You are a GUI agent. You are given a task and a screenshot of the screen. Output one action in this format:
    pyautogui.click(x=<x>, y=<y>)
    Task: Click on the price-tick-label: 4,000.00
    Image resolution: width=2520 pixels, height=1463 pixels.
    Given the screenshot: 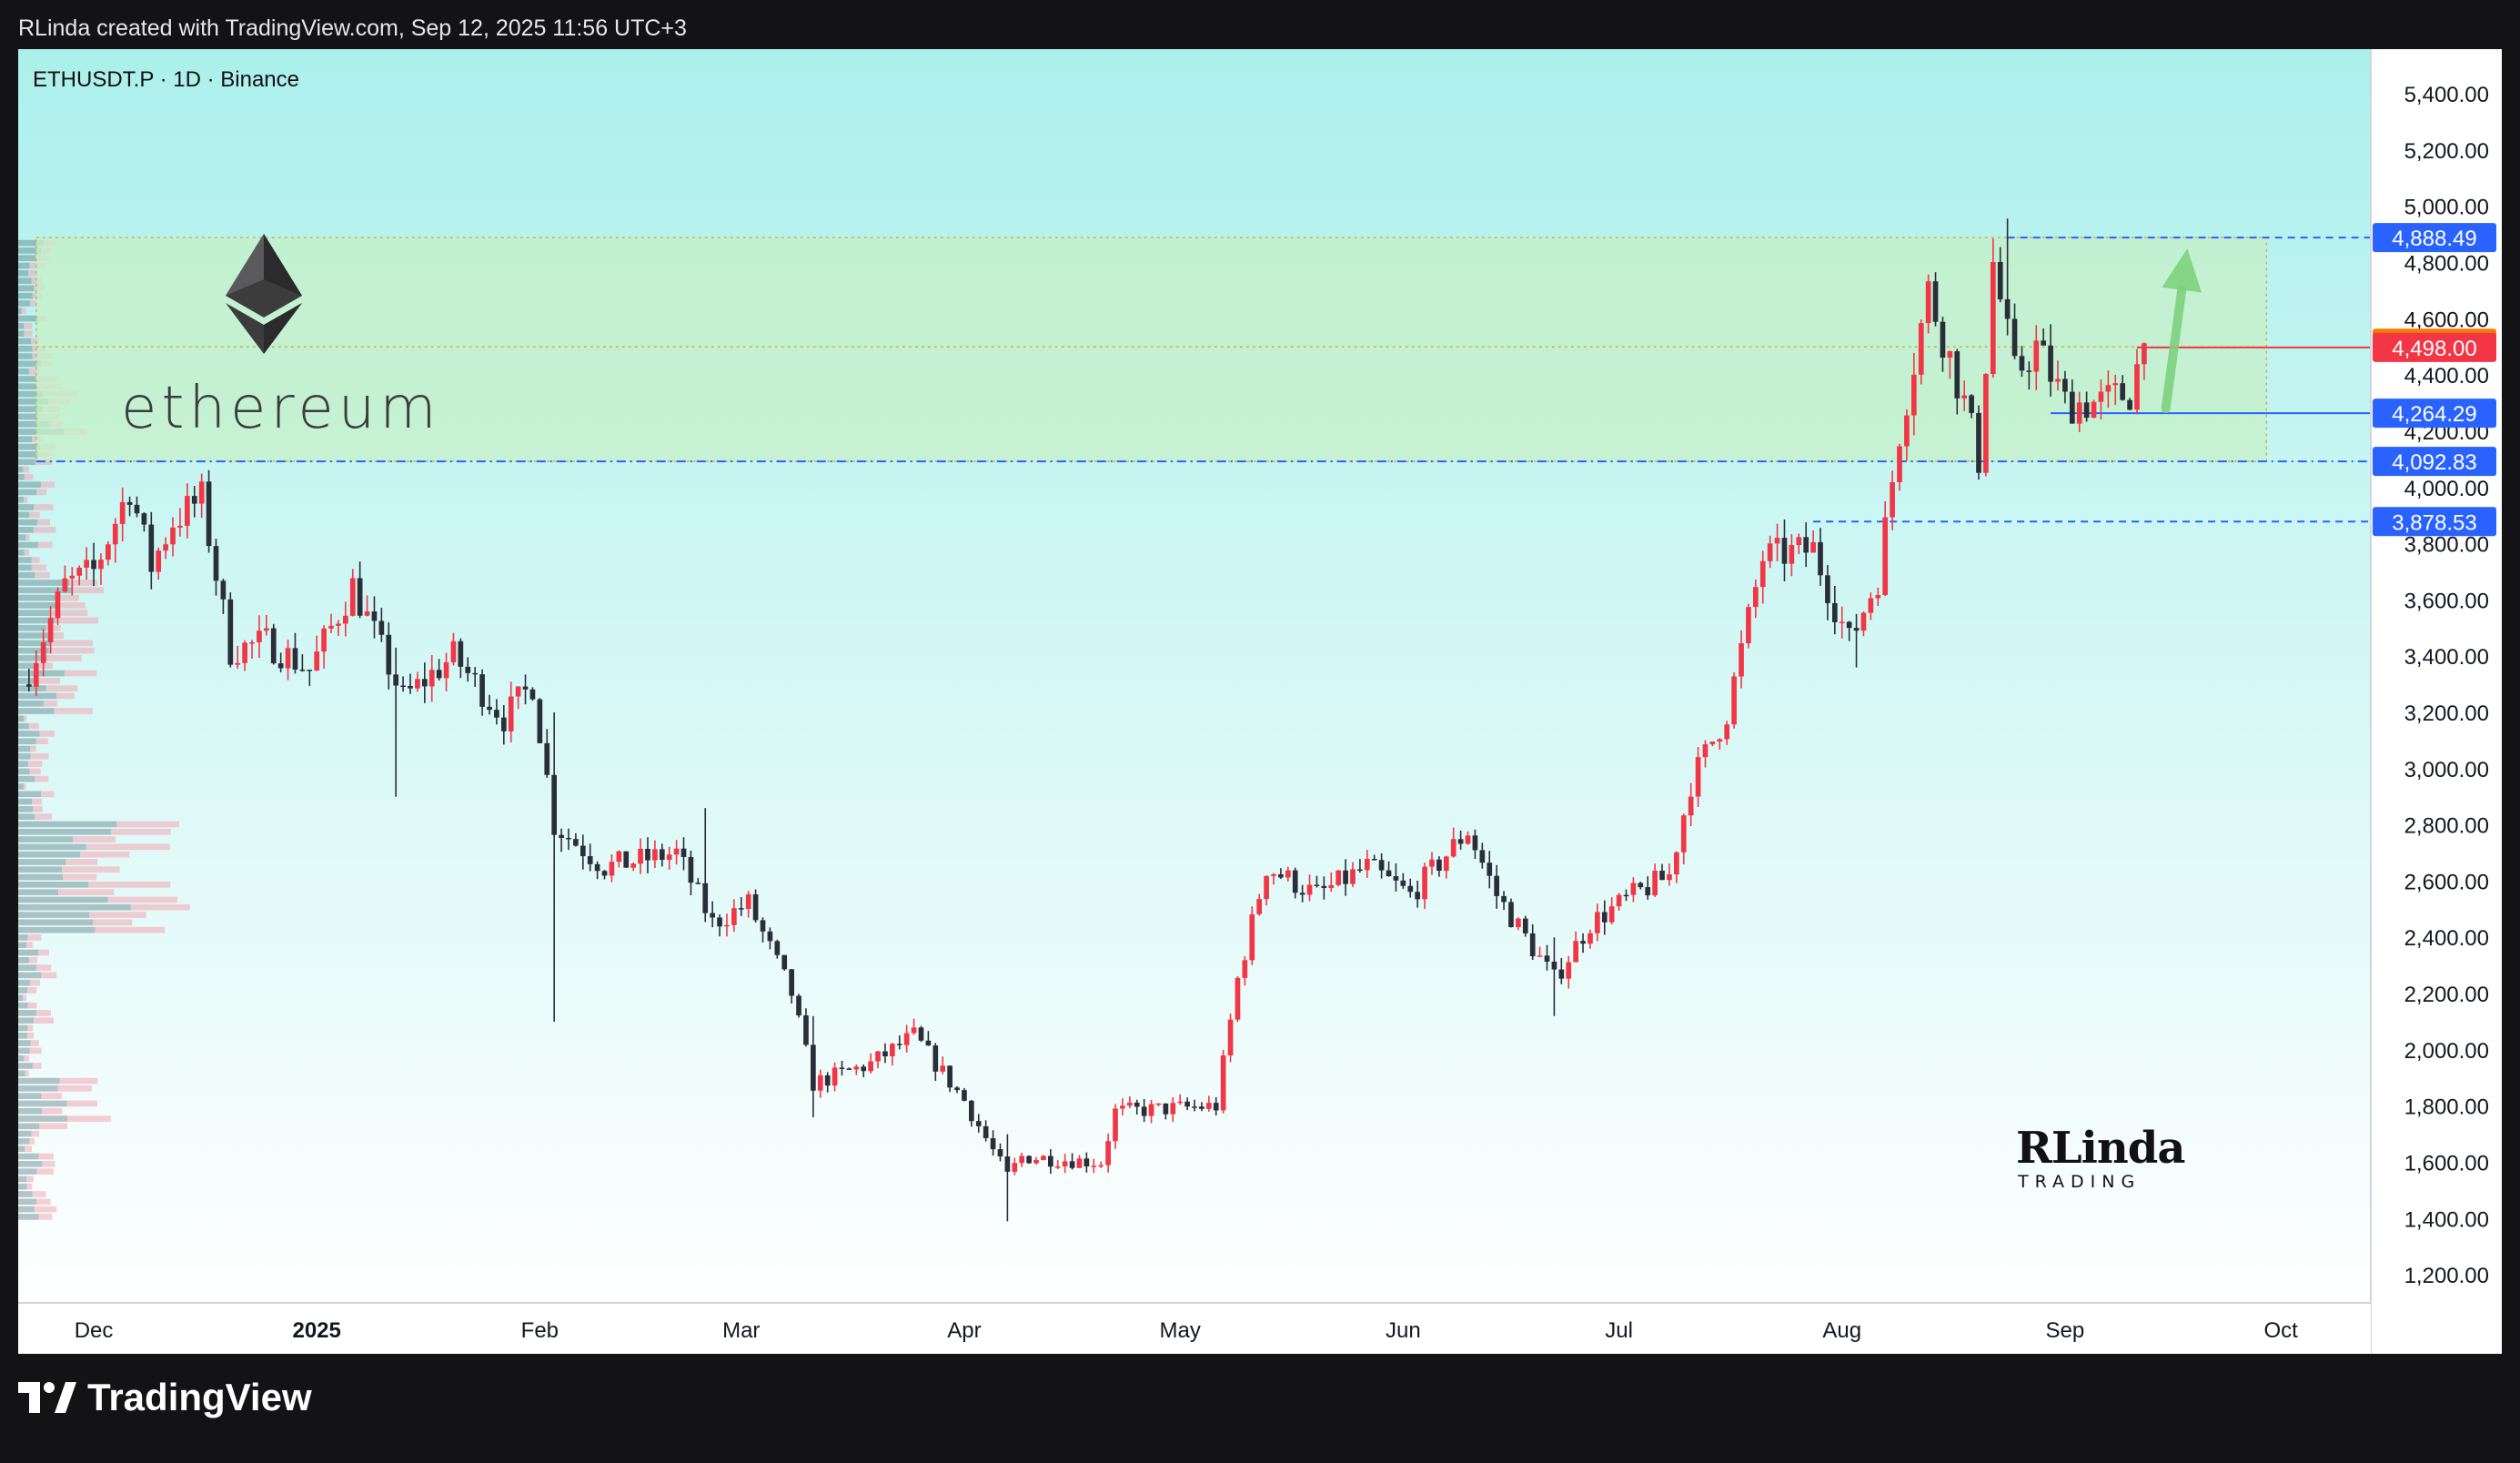 What is the action you would take?
    pyautogui.click(x=2447, y=489)
    